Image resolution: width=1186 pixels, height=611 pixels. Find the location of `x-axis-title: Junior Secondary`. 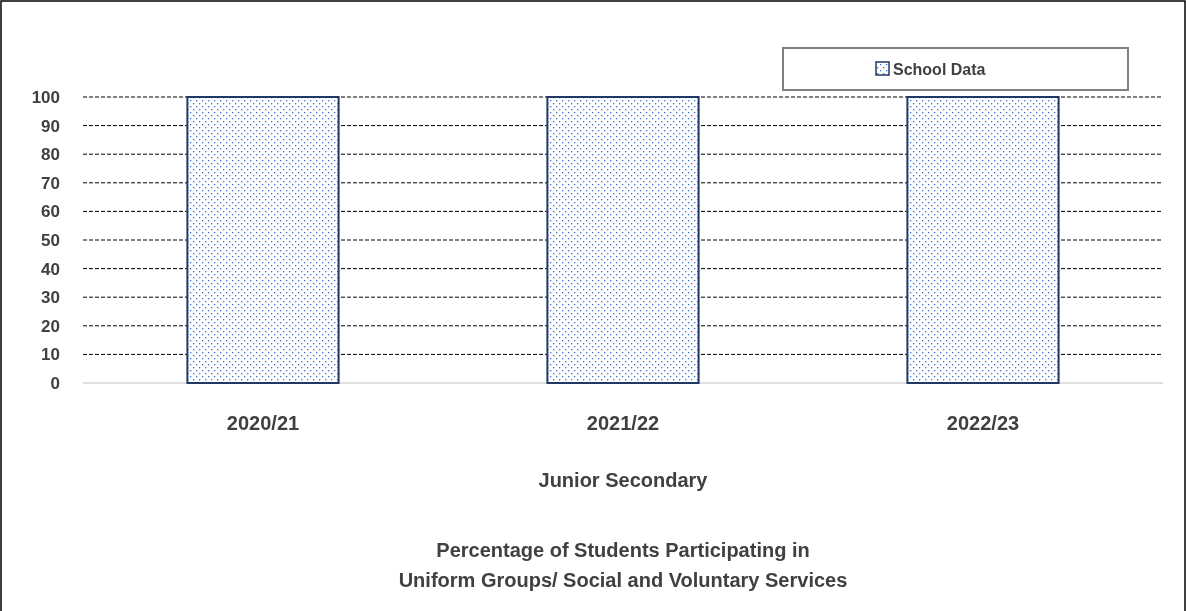

x-axis-title: Junior Secondary is located at coordinates (623, 480).